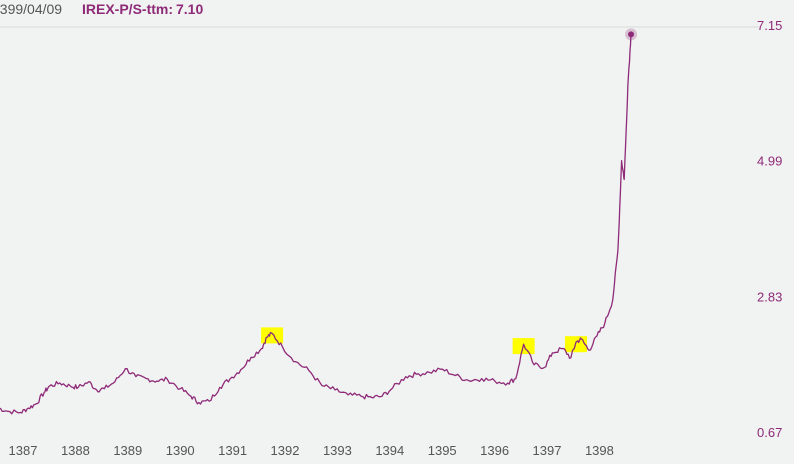 This screenshot has height=464, width=794. I want to click on x-tick-label: 1392, so click(285, 450).